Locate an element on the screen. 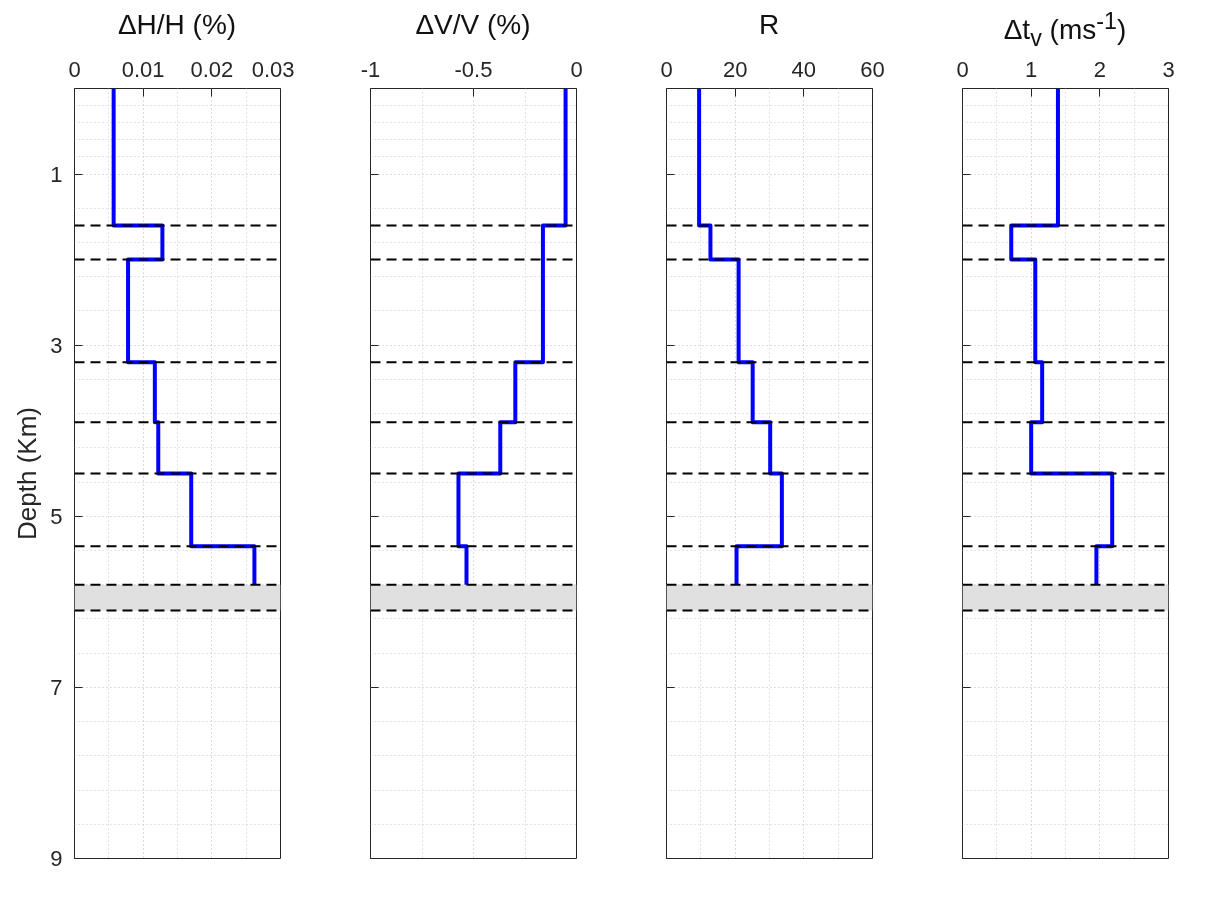  x-tick-label: 0.03 is located at coordinates (273, 69).